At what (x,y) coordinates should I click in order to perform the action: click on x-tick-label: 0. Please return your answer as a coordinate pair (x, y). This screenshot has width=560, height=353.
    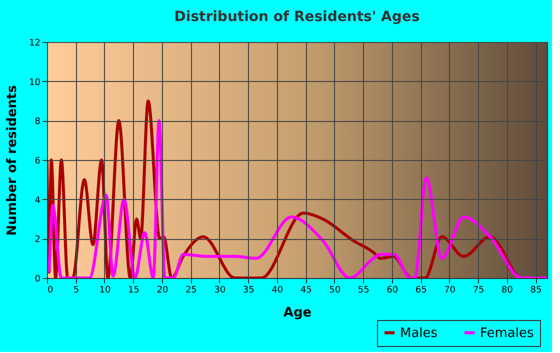
    Looking at the image, I should click on (51, 291).